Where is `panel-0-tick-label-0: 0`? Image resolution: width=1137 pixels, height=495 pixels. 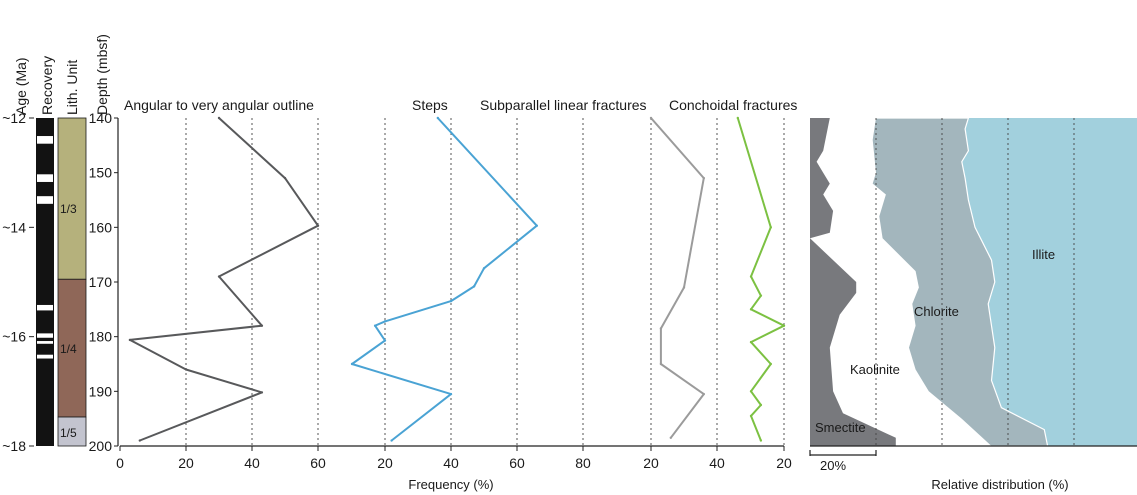
panel-0-tick-label-0: 0 is located at coordinates (120, 463).